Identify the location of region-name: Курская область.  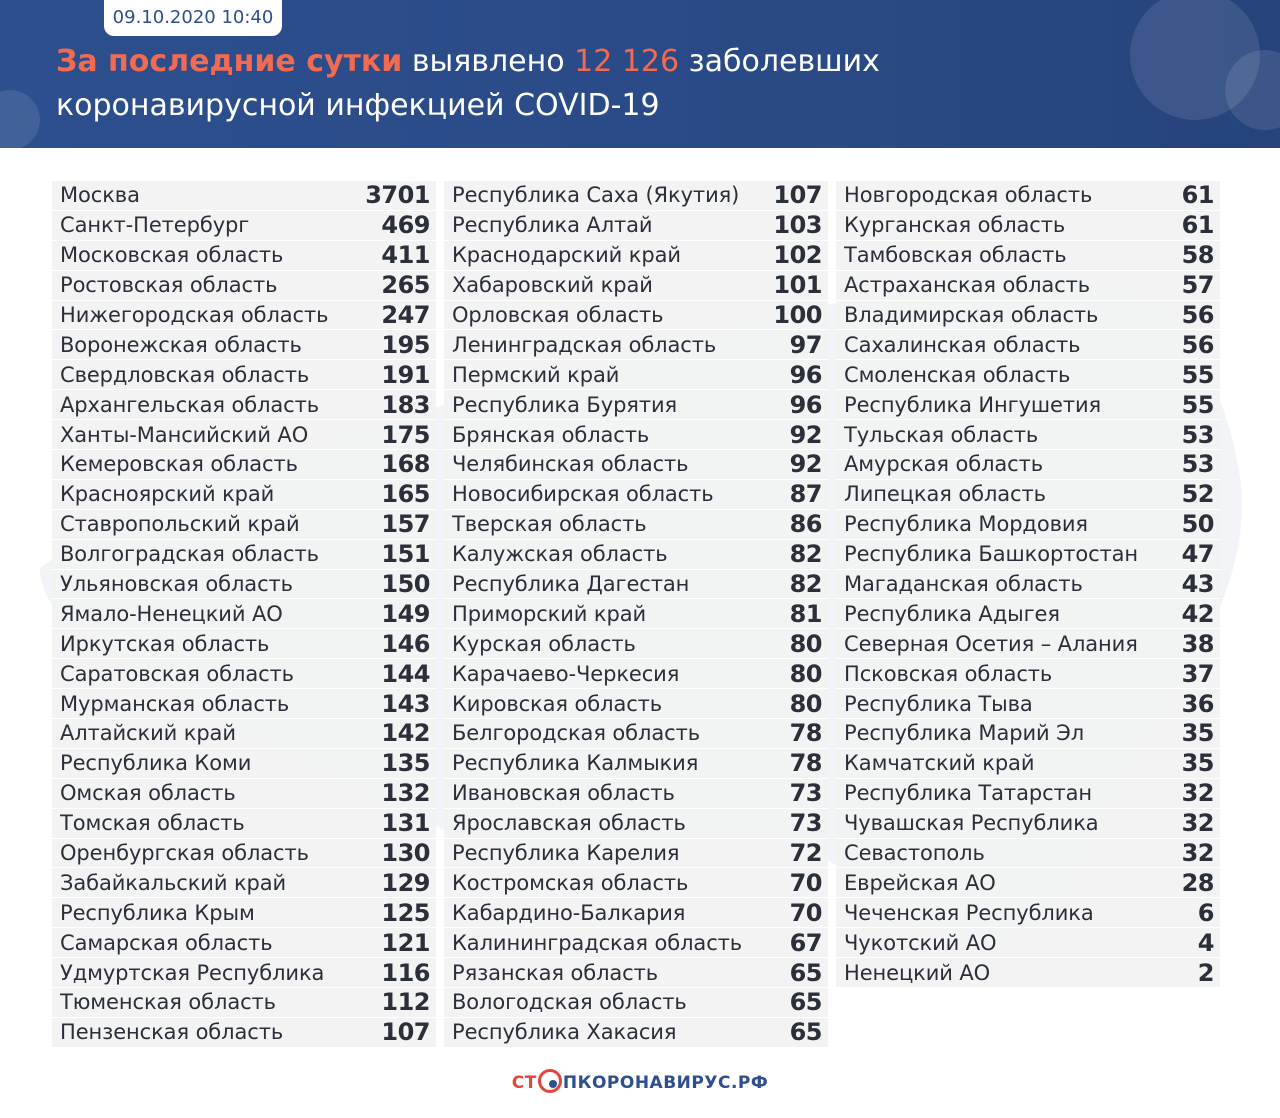
(544, 643).